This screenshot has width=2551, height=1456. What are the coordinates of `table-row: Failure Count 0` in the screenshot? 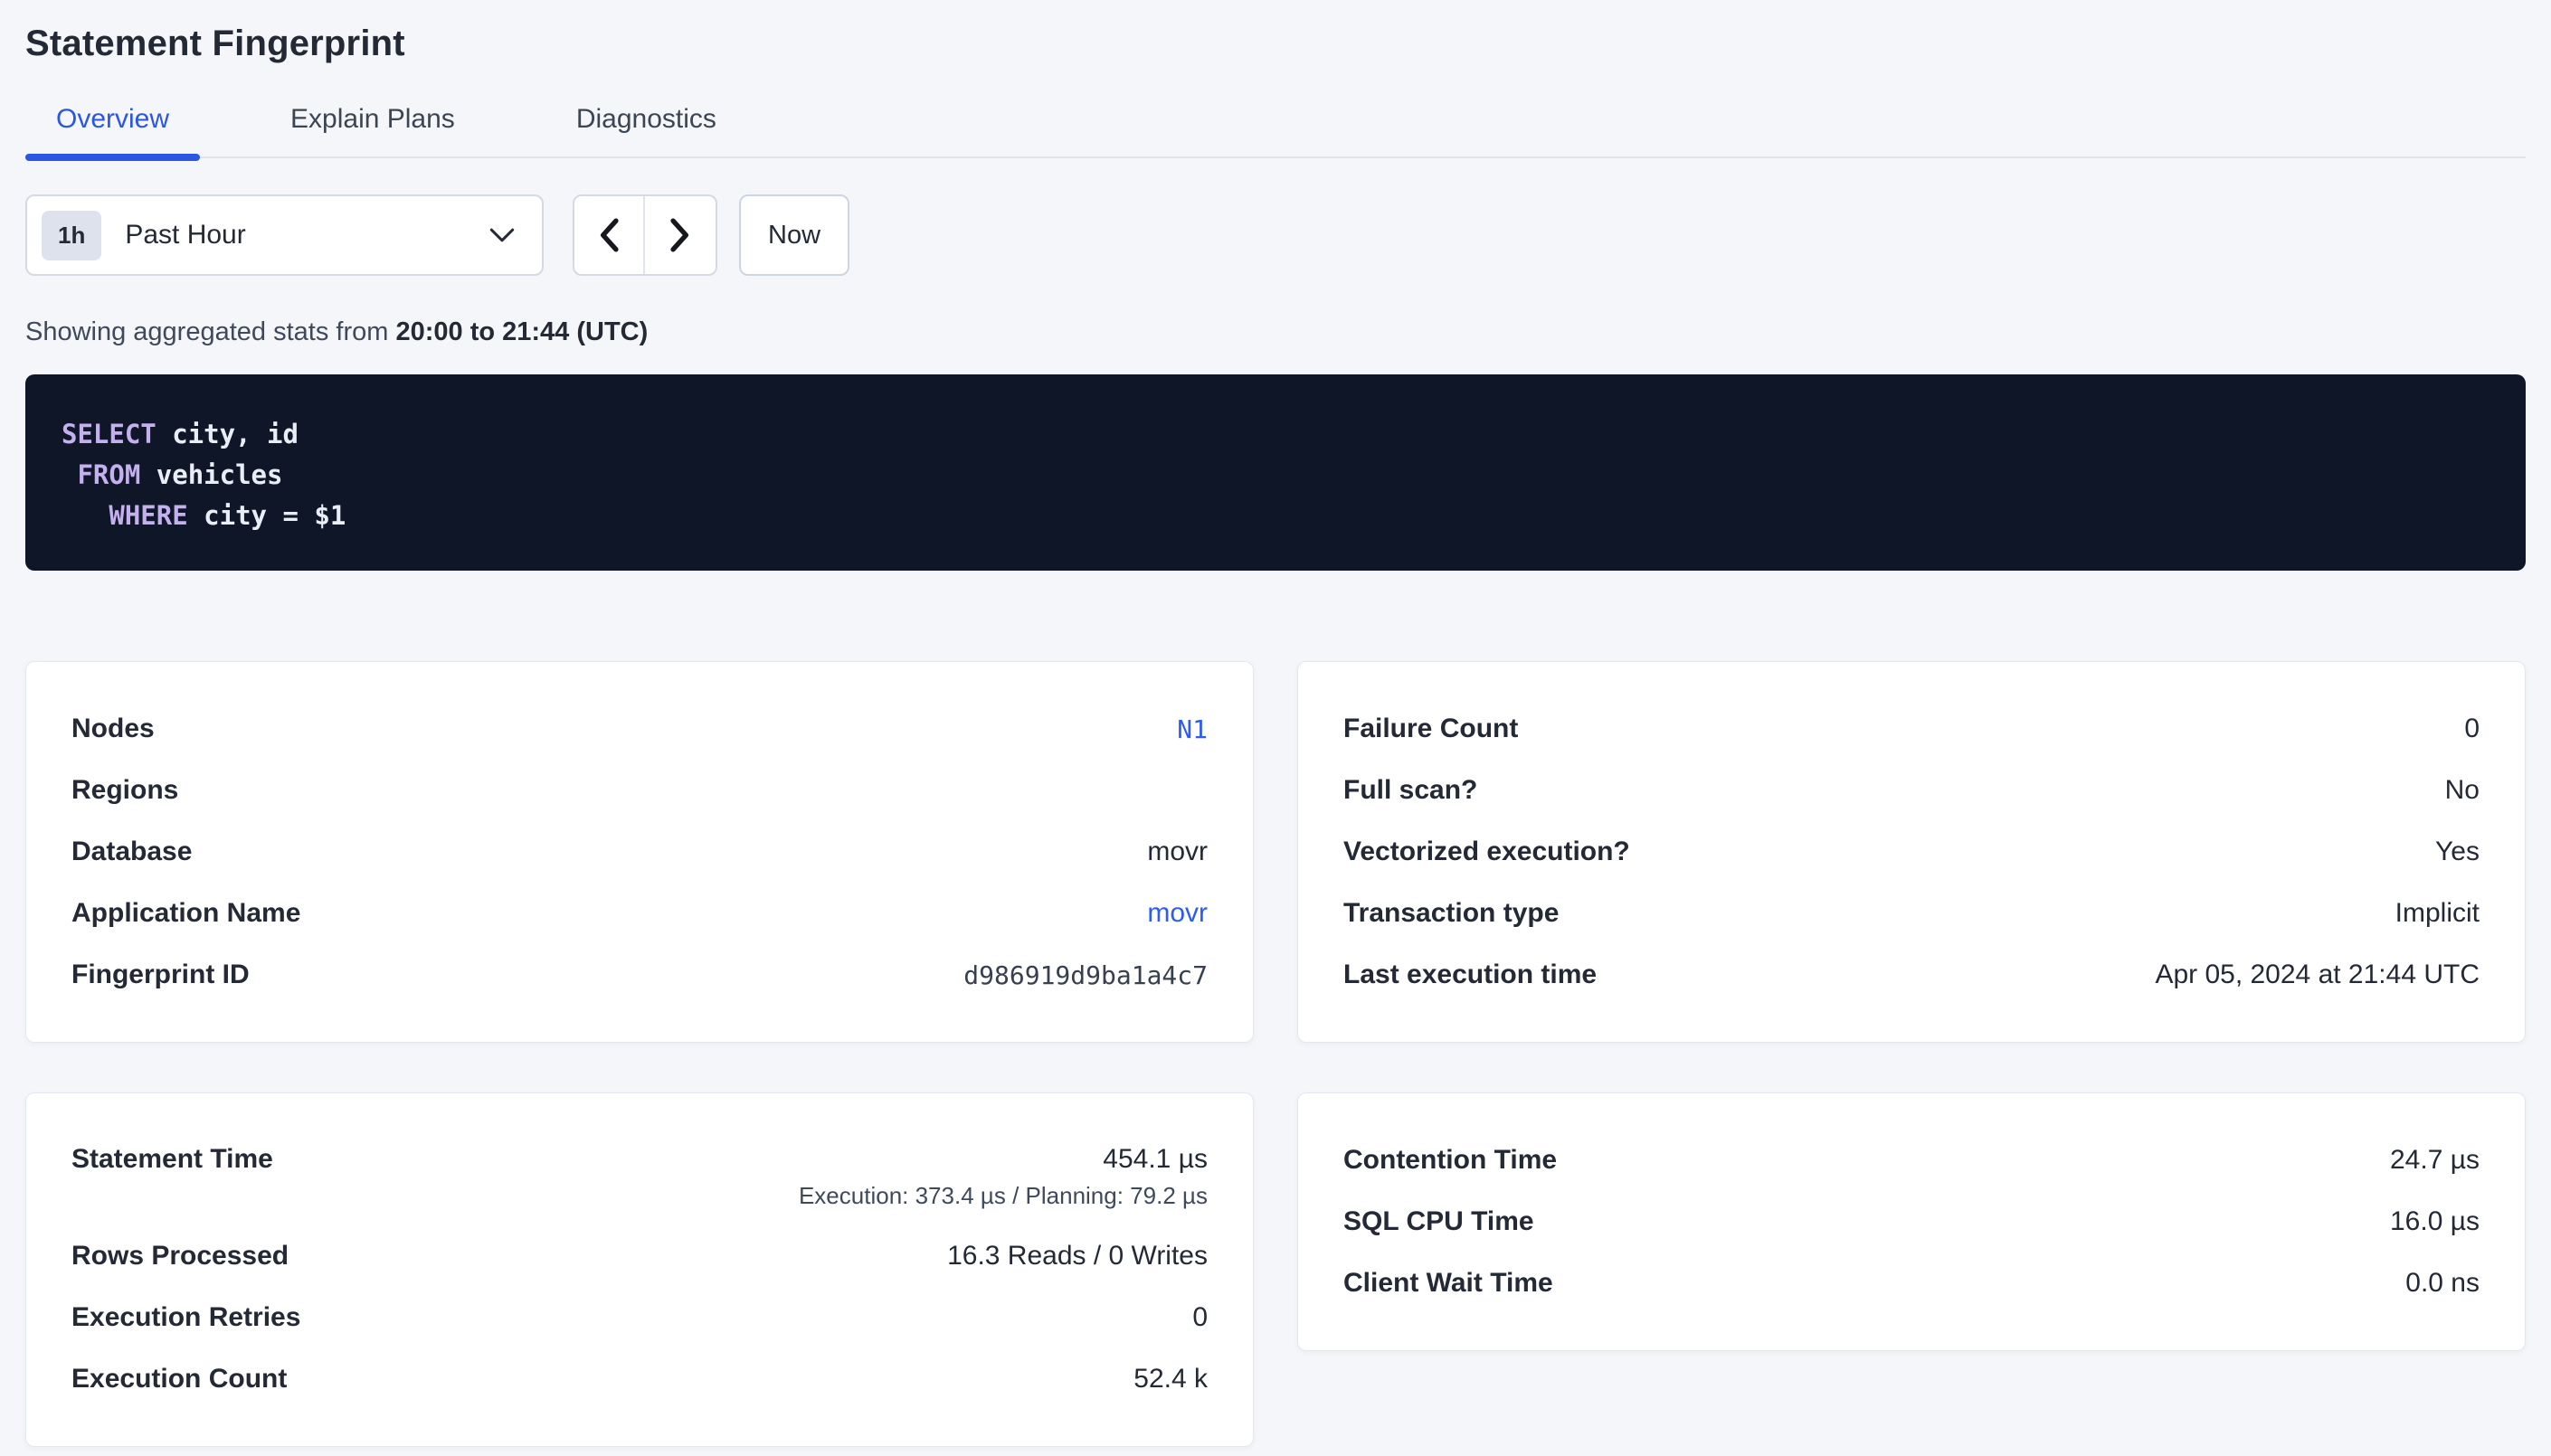 It's located at (1912, 729).